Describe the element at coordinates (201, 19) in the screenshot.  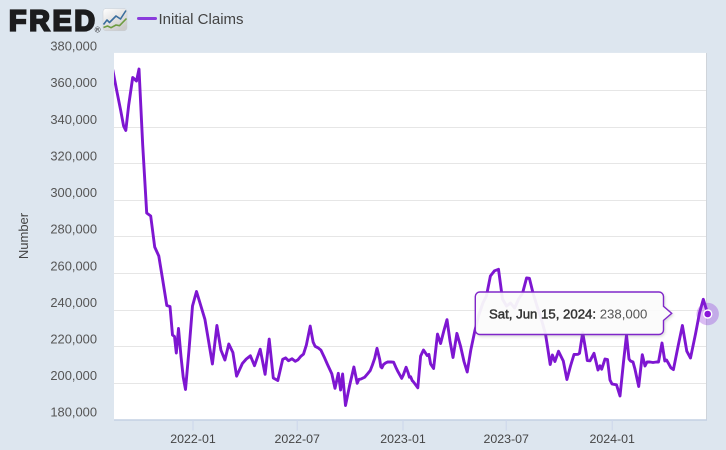
I see `svg-text: Initial Claims` at that location.